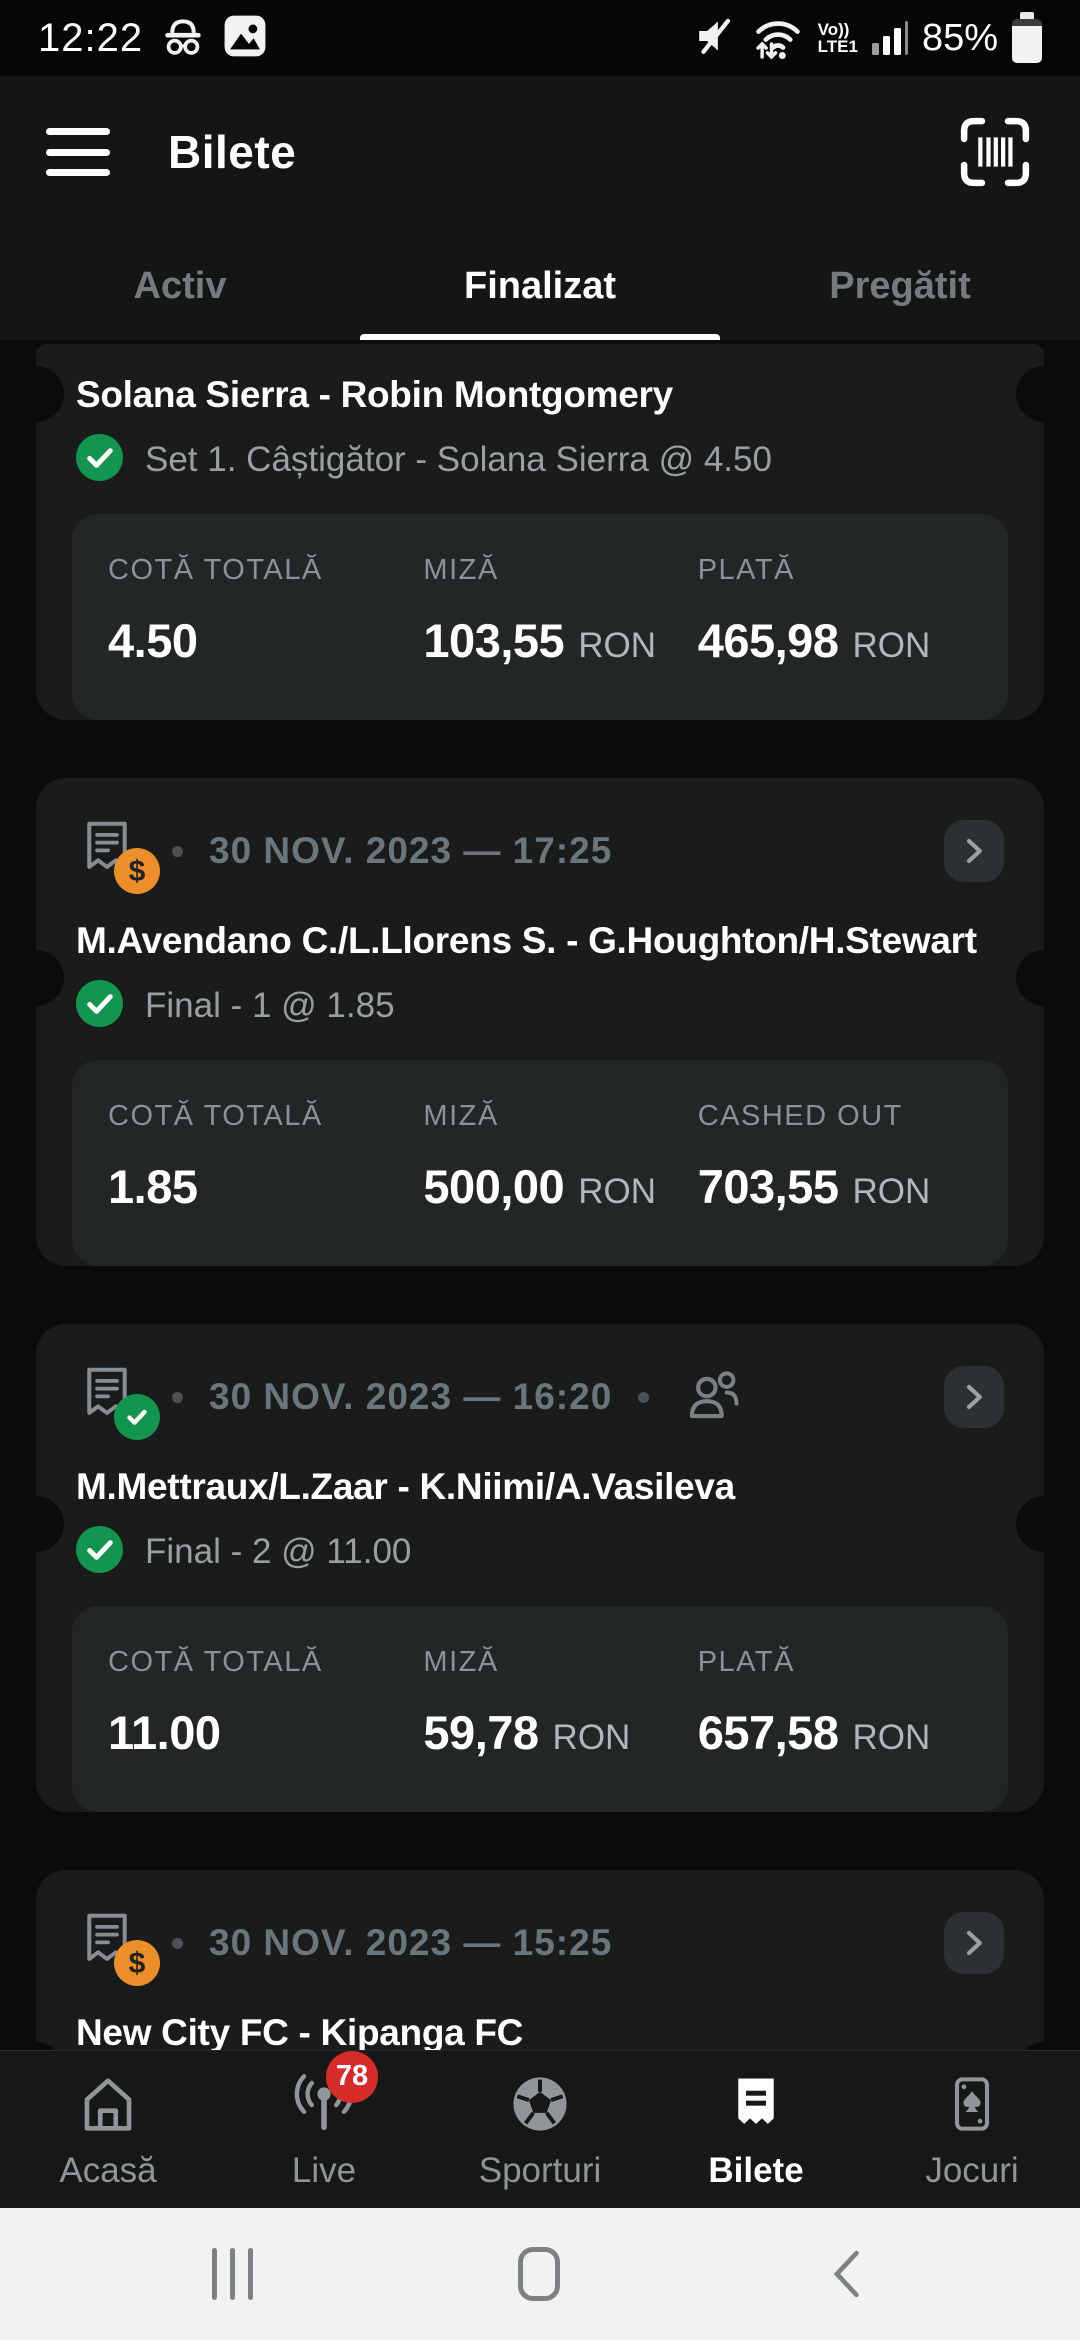  What do you see at coordinates (405, 1486) in the screenshot?
I see `match-name: M.Mettraux/L.Zaar - K.Niimi/A.Vasileva` at bounding box center [405, 1486].